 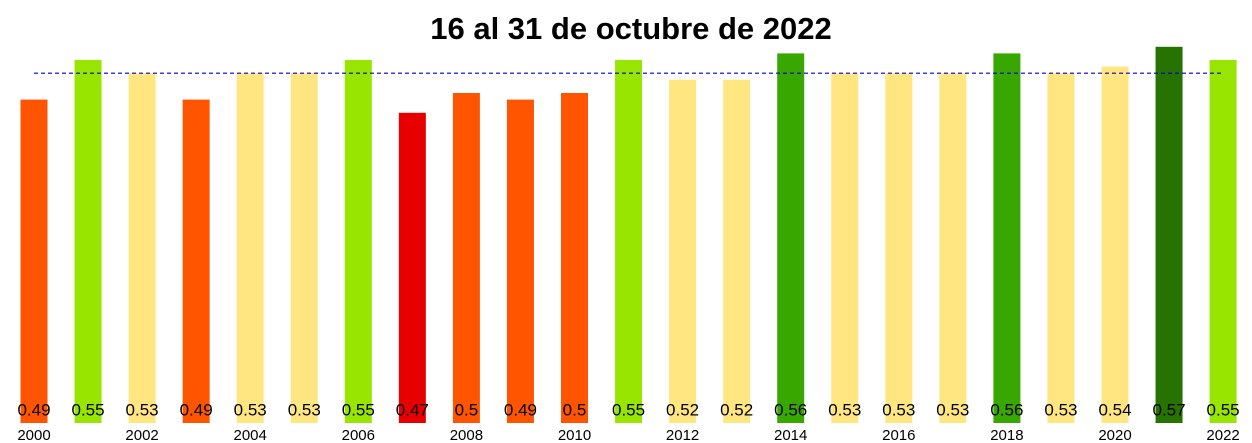 I want to click on value-label: 0.54, so click(x=1114, y=409).